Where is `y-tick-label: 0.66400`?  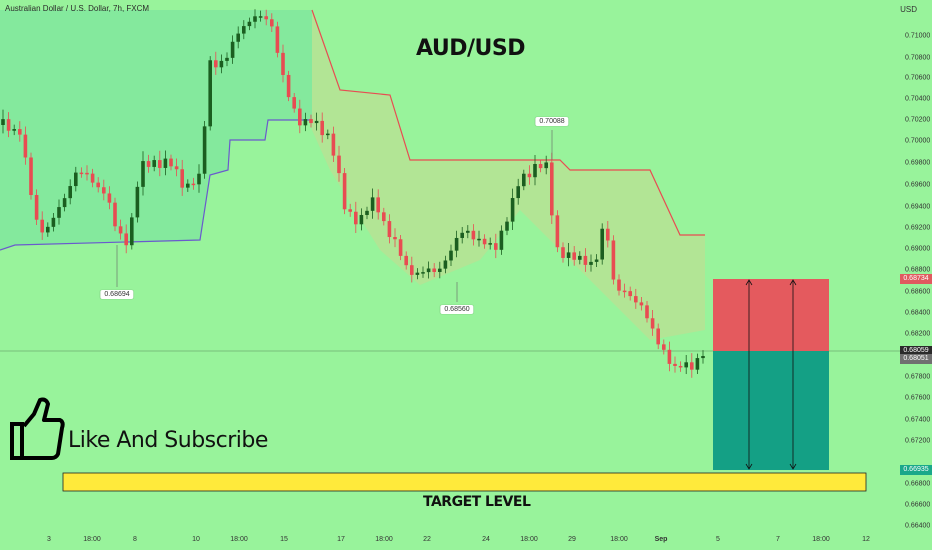 y-tick-label: 0.66400 is located at coordinates (918, 526).